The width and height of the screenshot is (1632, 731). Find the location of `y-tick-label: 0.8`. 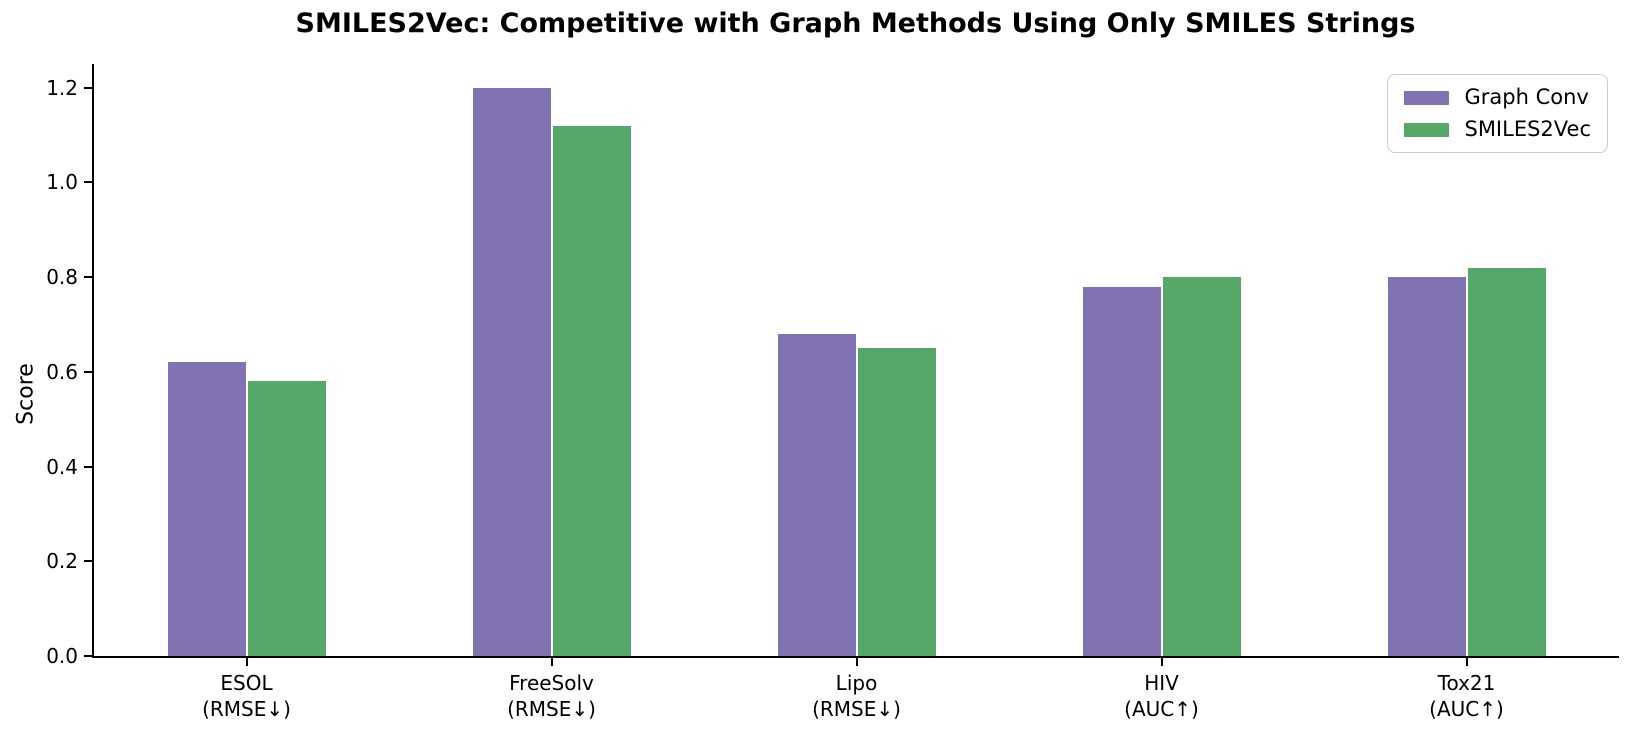

y-tick-label: 0.8 is located at coordinates (62, 277).